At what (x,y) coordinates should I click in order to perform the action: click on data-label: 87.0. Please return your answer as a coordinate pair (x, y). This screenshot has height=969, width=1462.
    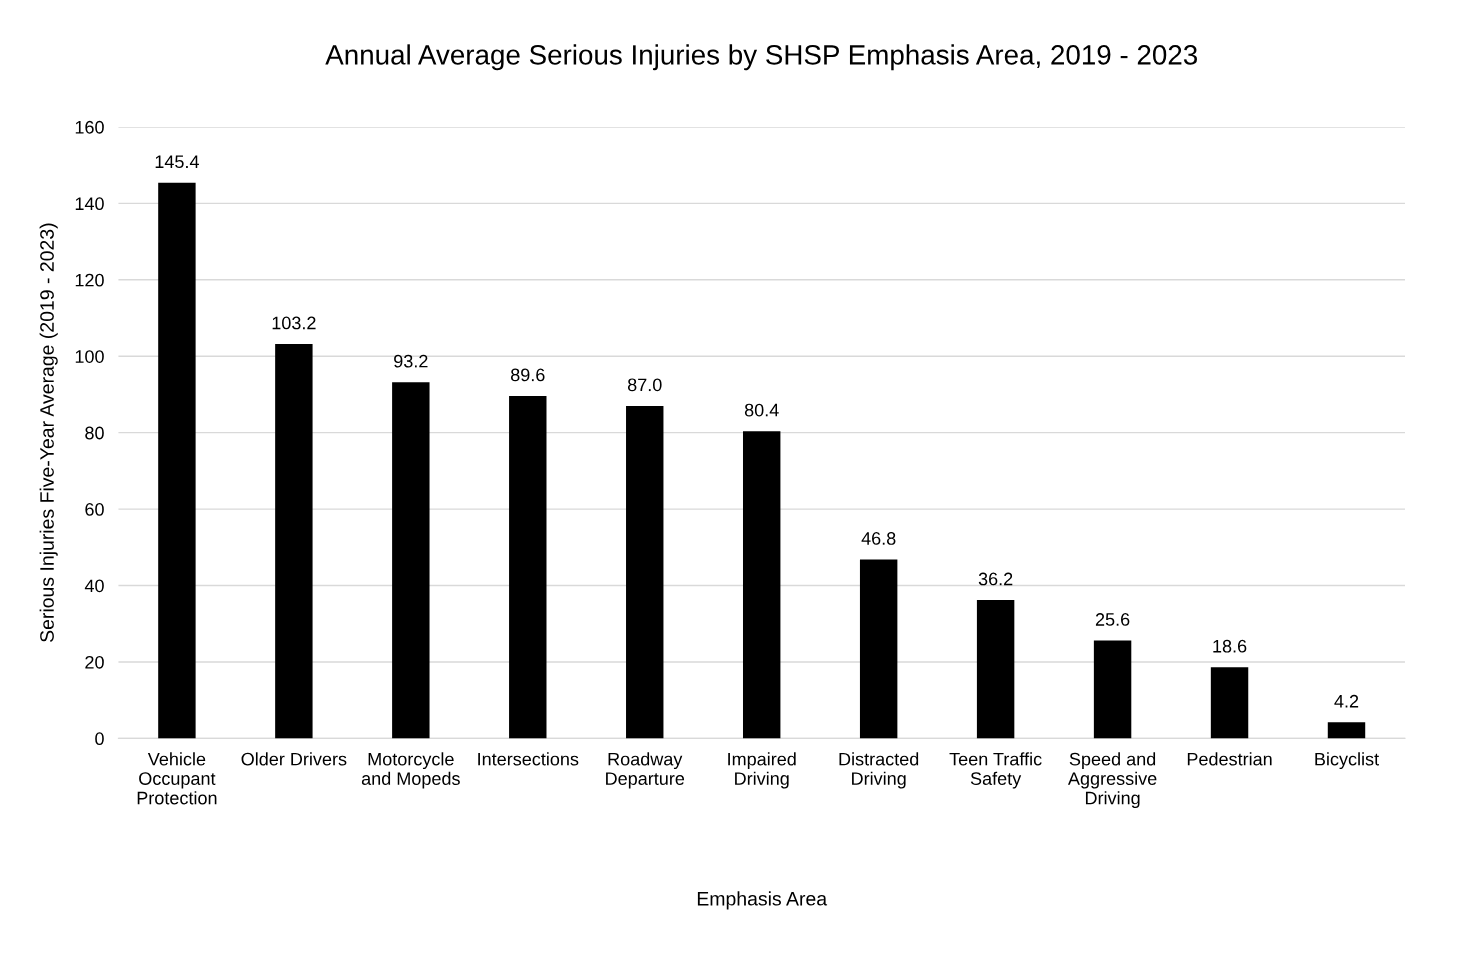
    Looking at the image, I should click on (644, 385).